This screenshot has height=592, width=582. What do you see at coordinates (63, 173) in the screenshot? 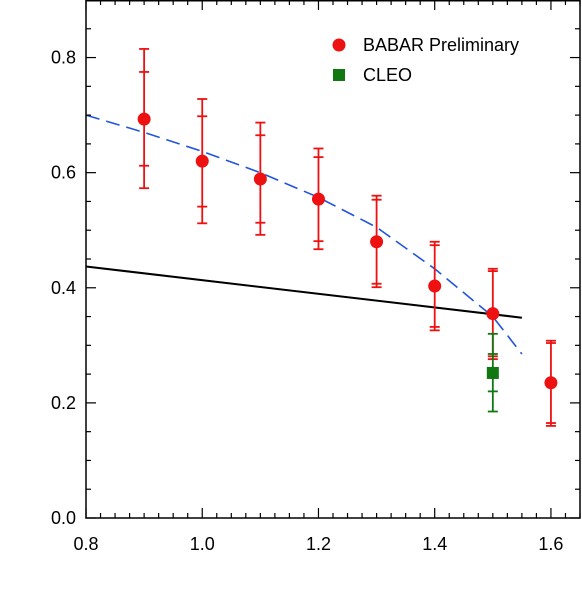
I see `y-tick-label: 0.6` at bounding box center [63, 173].